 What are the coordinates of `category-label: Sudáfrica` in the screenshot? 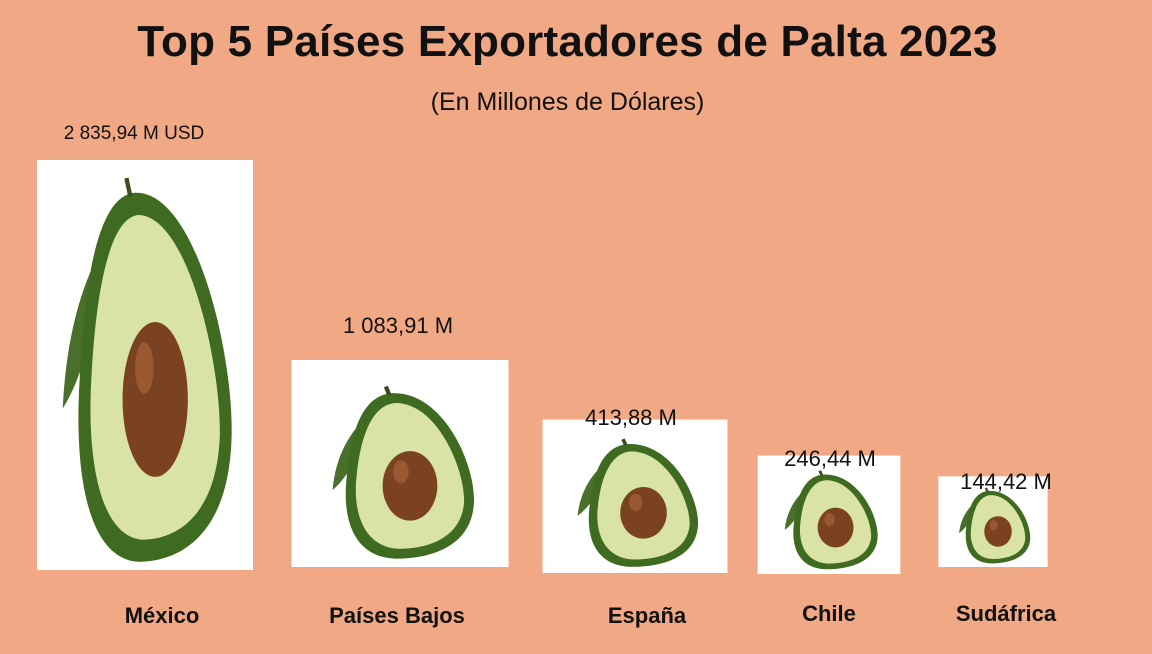 It's located at (1006, 613).